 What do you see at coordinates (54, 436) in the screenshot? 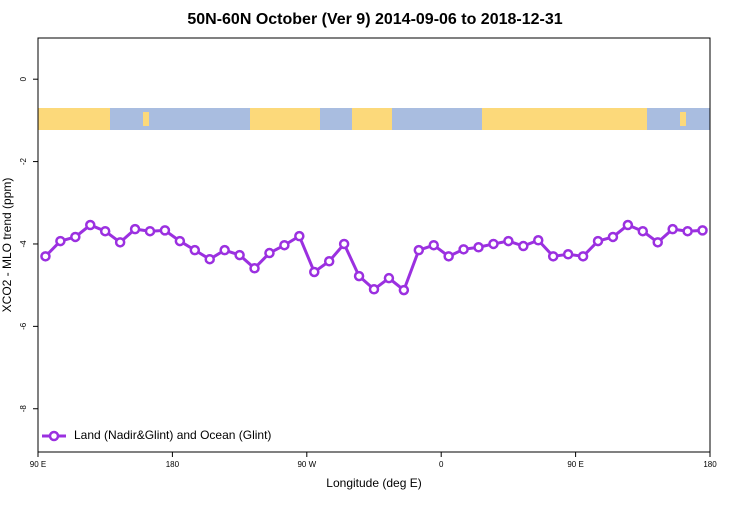
I see `legend-marker` at bounding box center [54, 436].